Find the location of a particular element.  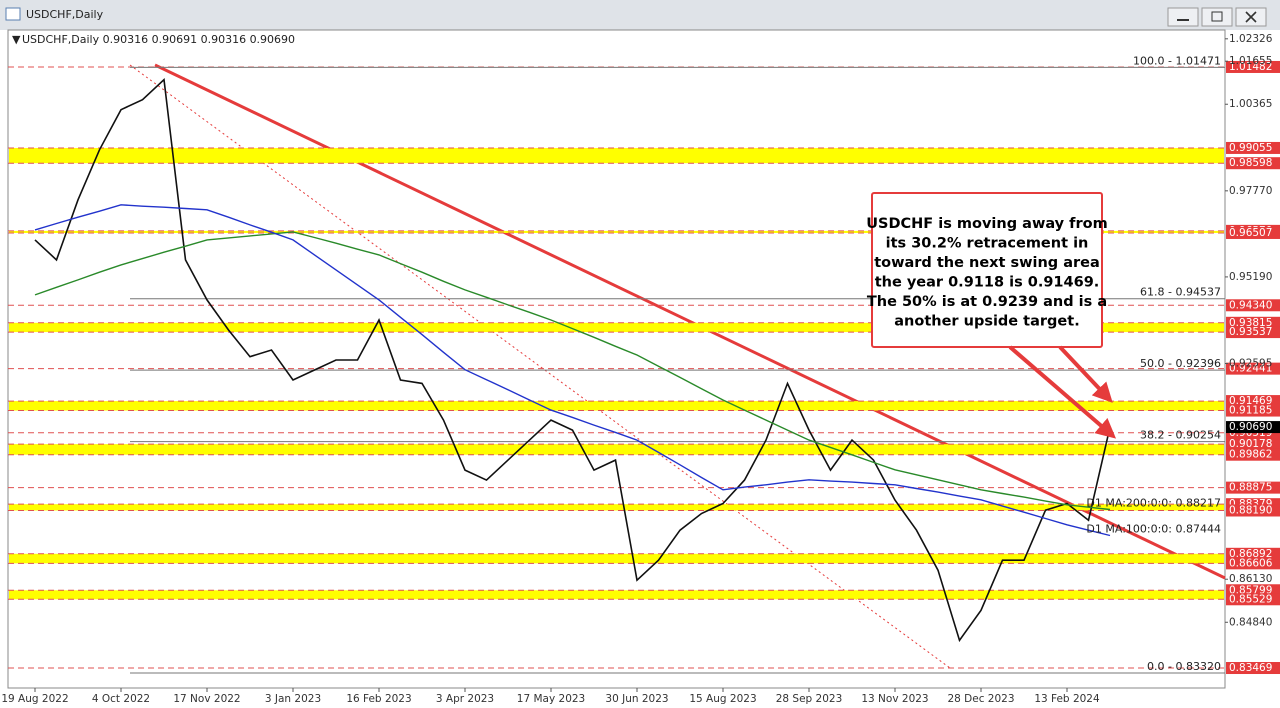

level-label: 0.99055 is located at coordinates (1250, 148).